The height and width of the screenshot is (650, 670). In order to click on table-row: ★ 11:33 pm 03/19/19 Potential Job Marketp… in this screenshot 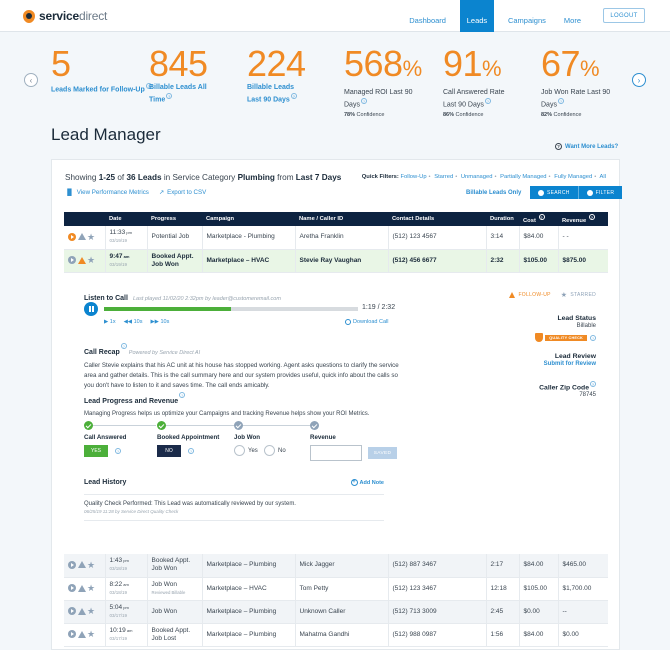, I will do `click(336, 238)`.